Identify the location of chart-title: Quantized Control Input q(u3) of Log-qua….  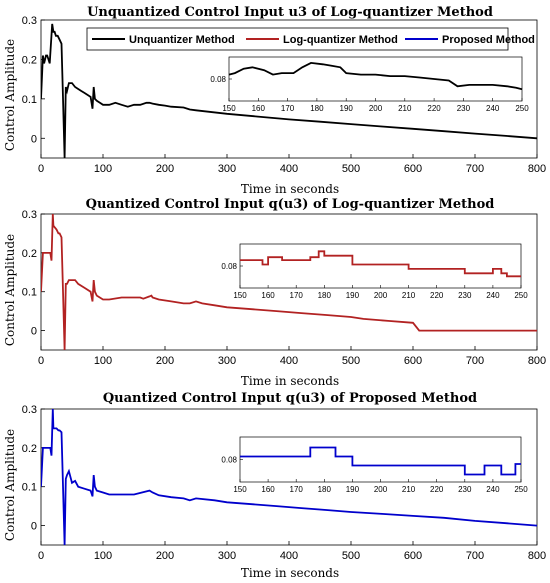
(290, 204).